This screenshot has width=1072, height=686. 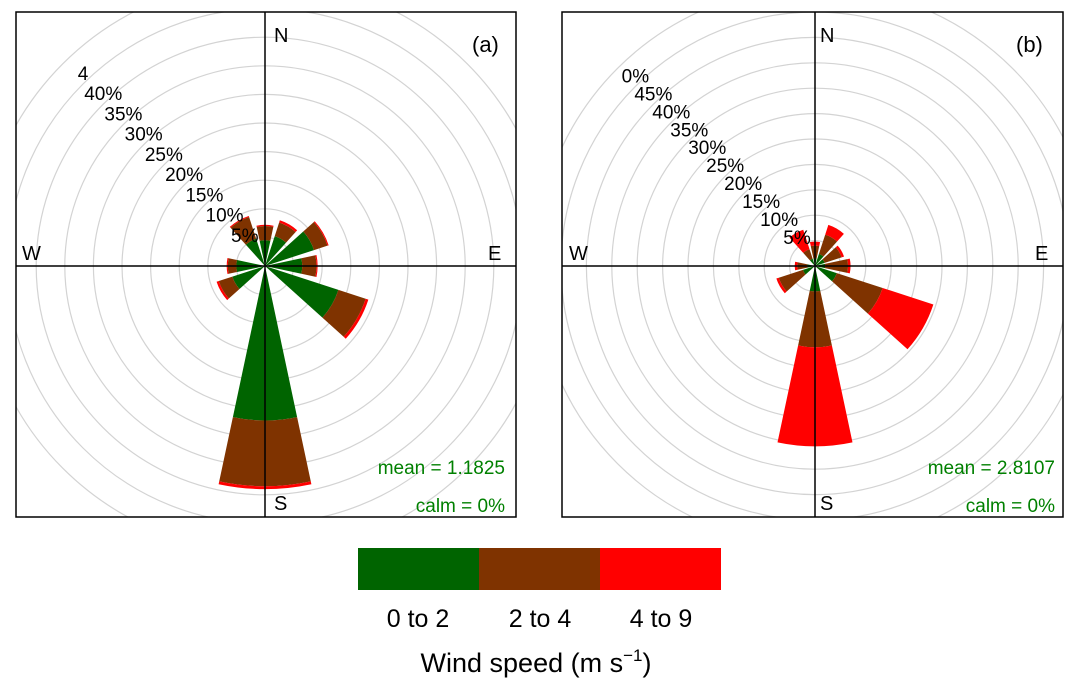 I want to click on legend-label-2-to-4: 2 to 4, so click(x=540, y=619).